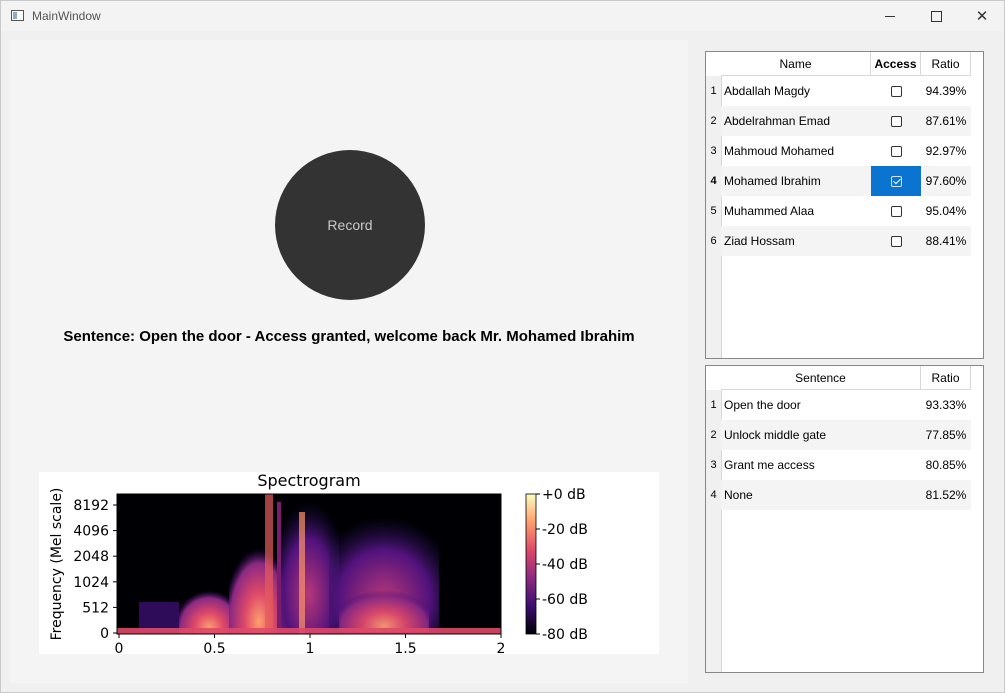 Image resolution: width=1005 pixels, height=693 pixels. I want to click on table-row: 6 Ziad Hossam 88.41%, so click(838, 241).